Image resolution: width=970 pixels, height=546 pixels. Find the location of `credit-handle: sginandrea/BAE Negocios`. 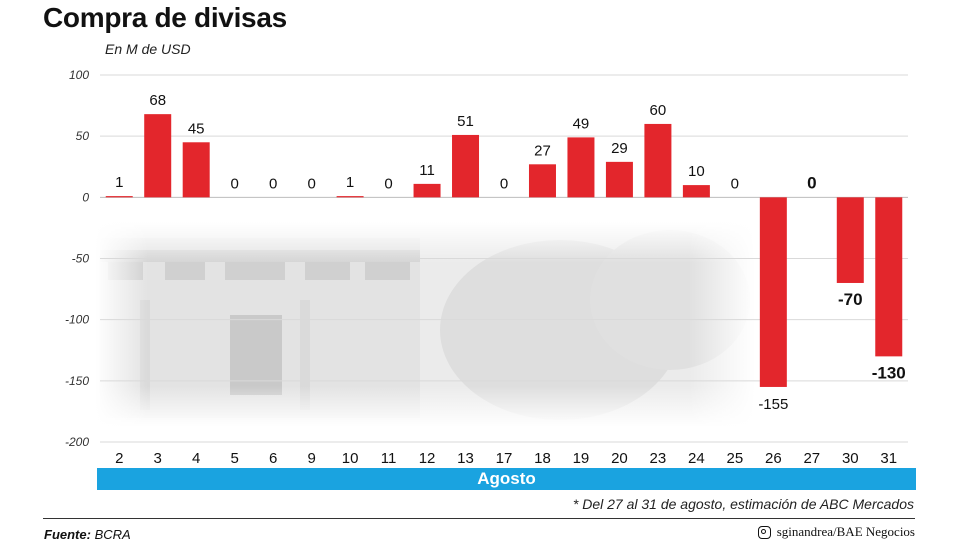

credit-handle: sginandrea/BAE Negocios is located at coordinates (845, 531).